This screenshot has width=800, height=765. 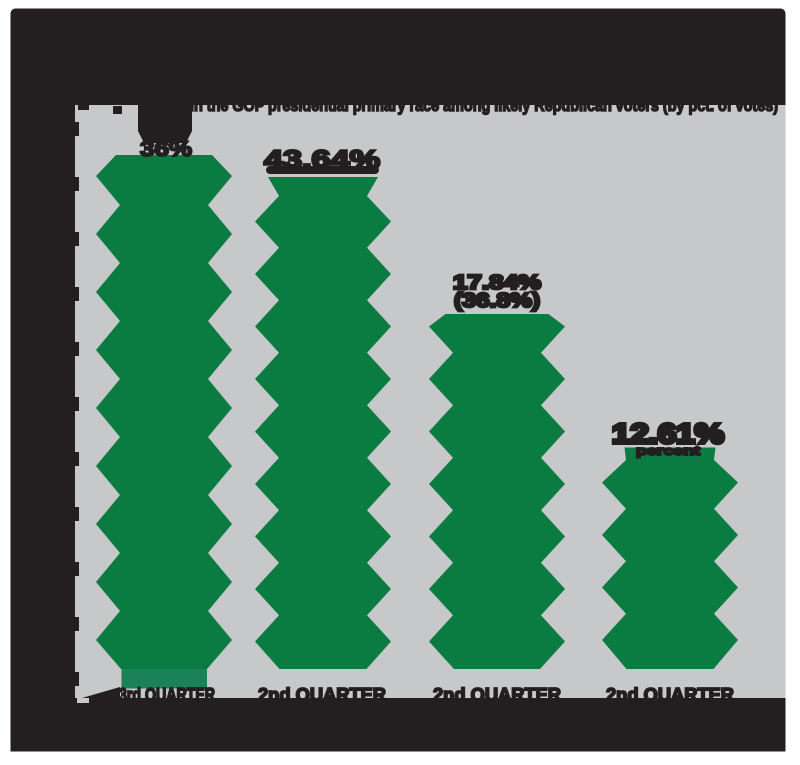 What do you see at coordinates (497, 283) in the screenshot?
I see `svg-text: 17.84%` at bounding box center [497, 283].